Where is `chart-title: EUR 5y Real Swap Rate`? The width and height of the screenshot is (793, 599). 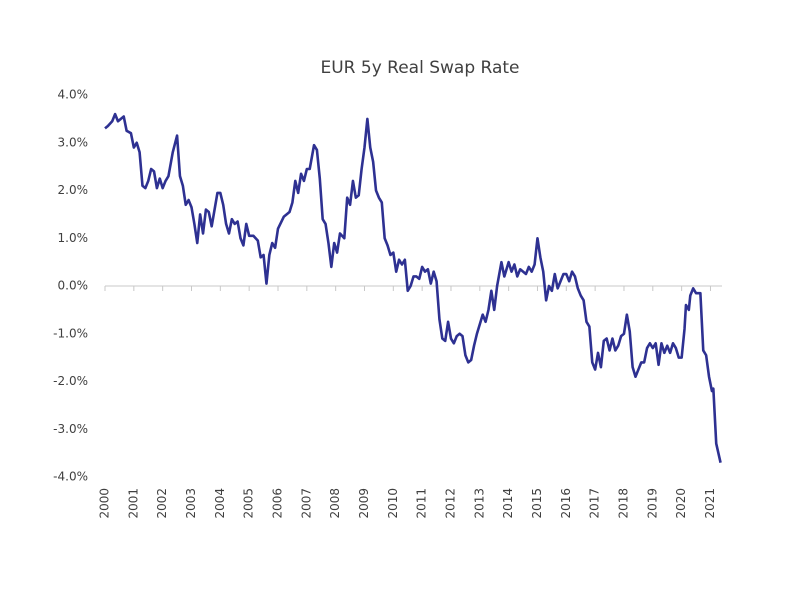 chart-title: EUR 5y Real Swap Rate is located at coordinates (419, 68).